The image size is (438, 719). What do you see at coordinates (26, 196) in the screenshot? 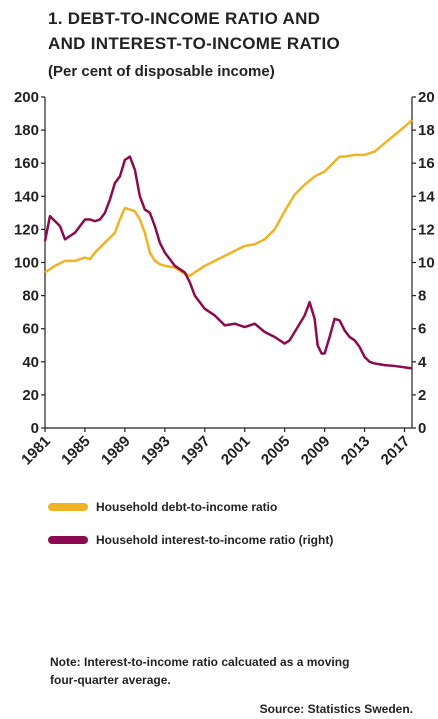
I see `y-tick-label: 140` at bounding box center [26, 196].